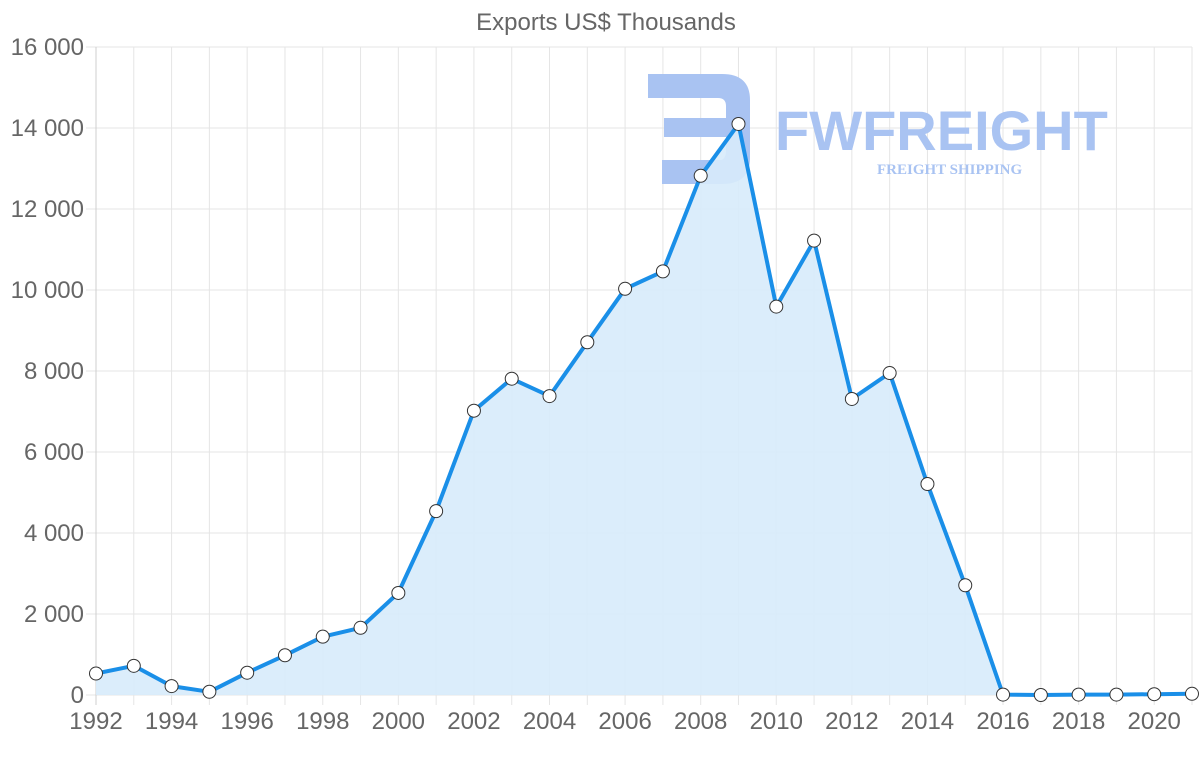 The image size is (1200, 763). What do you see at coordinates (54, 452) in the screenshot?
I see `y-tick-label: 6 000` at bounding box center [54, 452].